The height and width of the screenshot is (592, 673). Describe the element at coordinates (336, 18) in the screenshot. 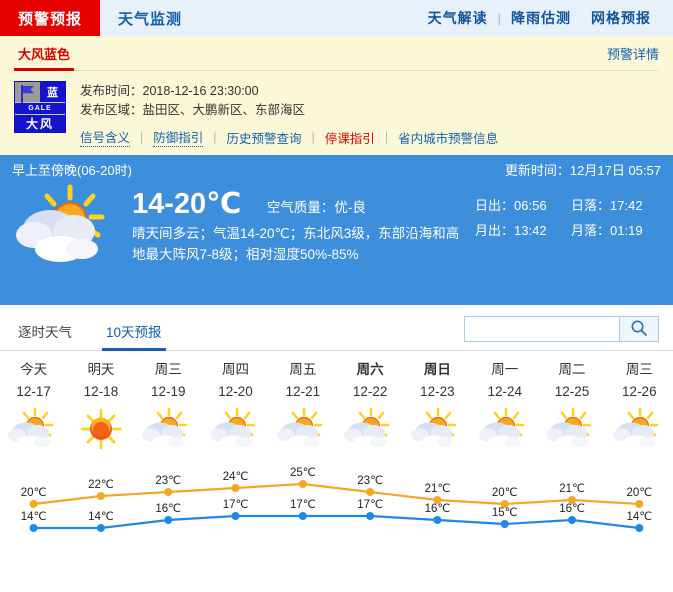

I see `top-navigation-bar: 预警预报 天气监测 天气解读 | 降雨估测 网格预报` at that location.